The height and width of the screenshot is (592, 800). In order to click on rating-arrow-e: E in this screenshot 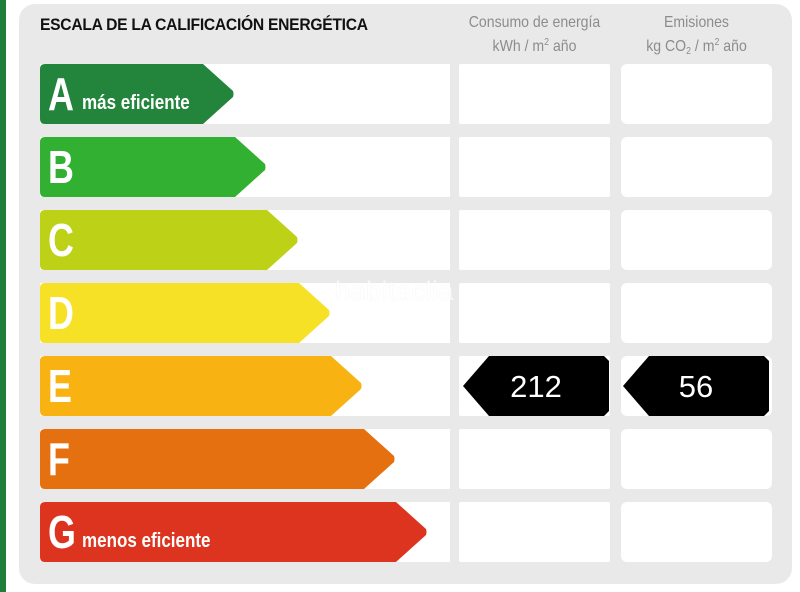, I will do `click(201, 386)`.